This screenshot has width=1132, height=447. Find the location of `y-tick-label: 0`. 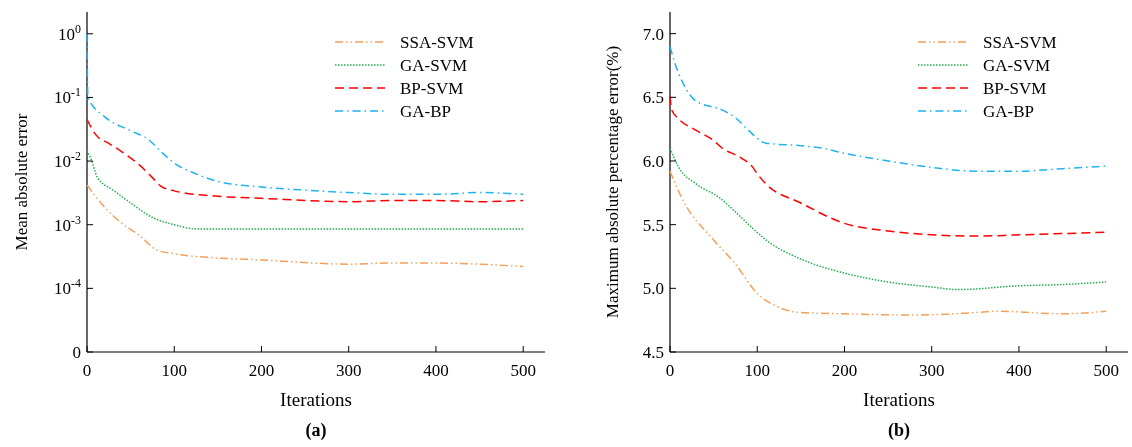

y-tick-label: 0 is located at coordinates (76, 352).